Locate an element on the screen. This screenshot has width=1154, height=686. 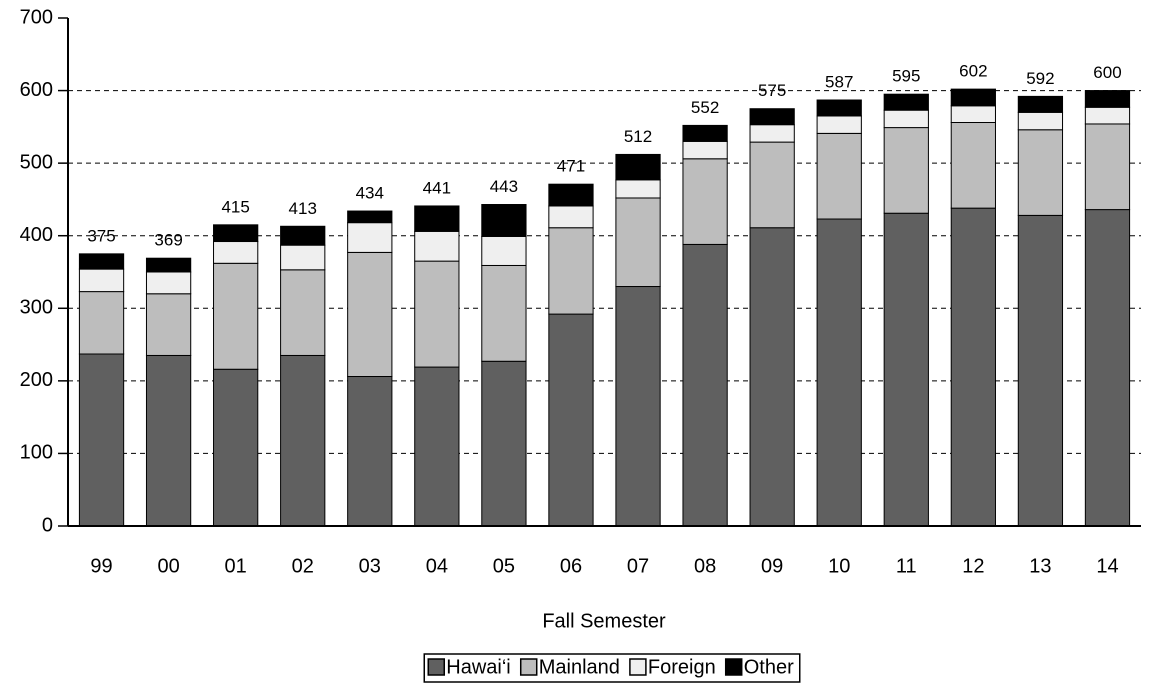
x-axis-label: Fall Semester is located at coordinates (604, 621).